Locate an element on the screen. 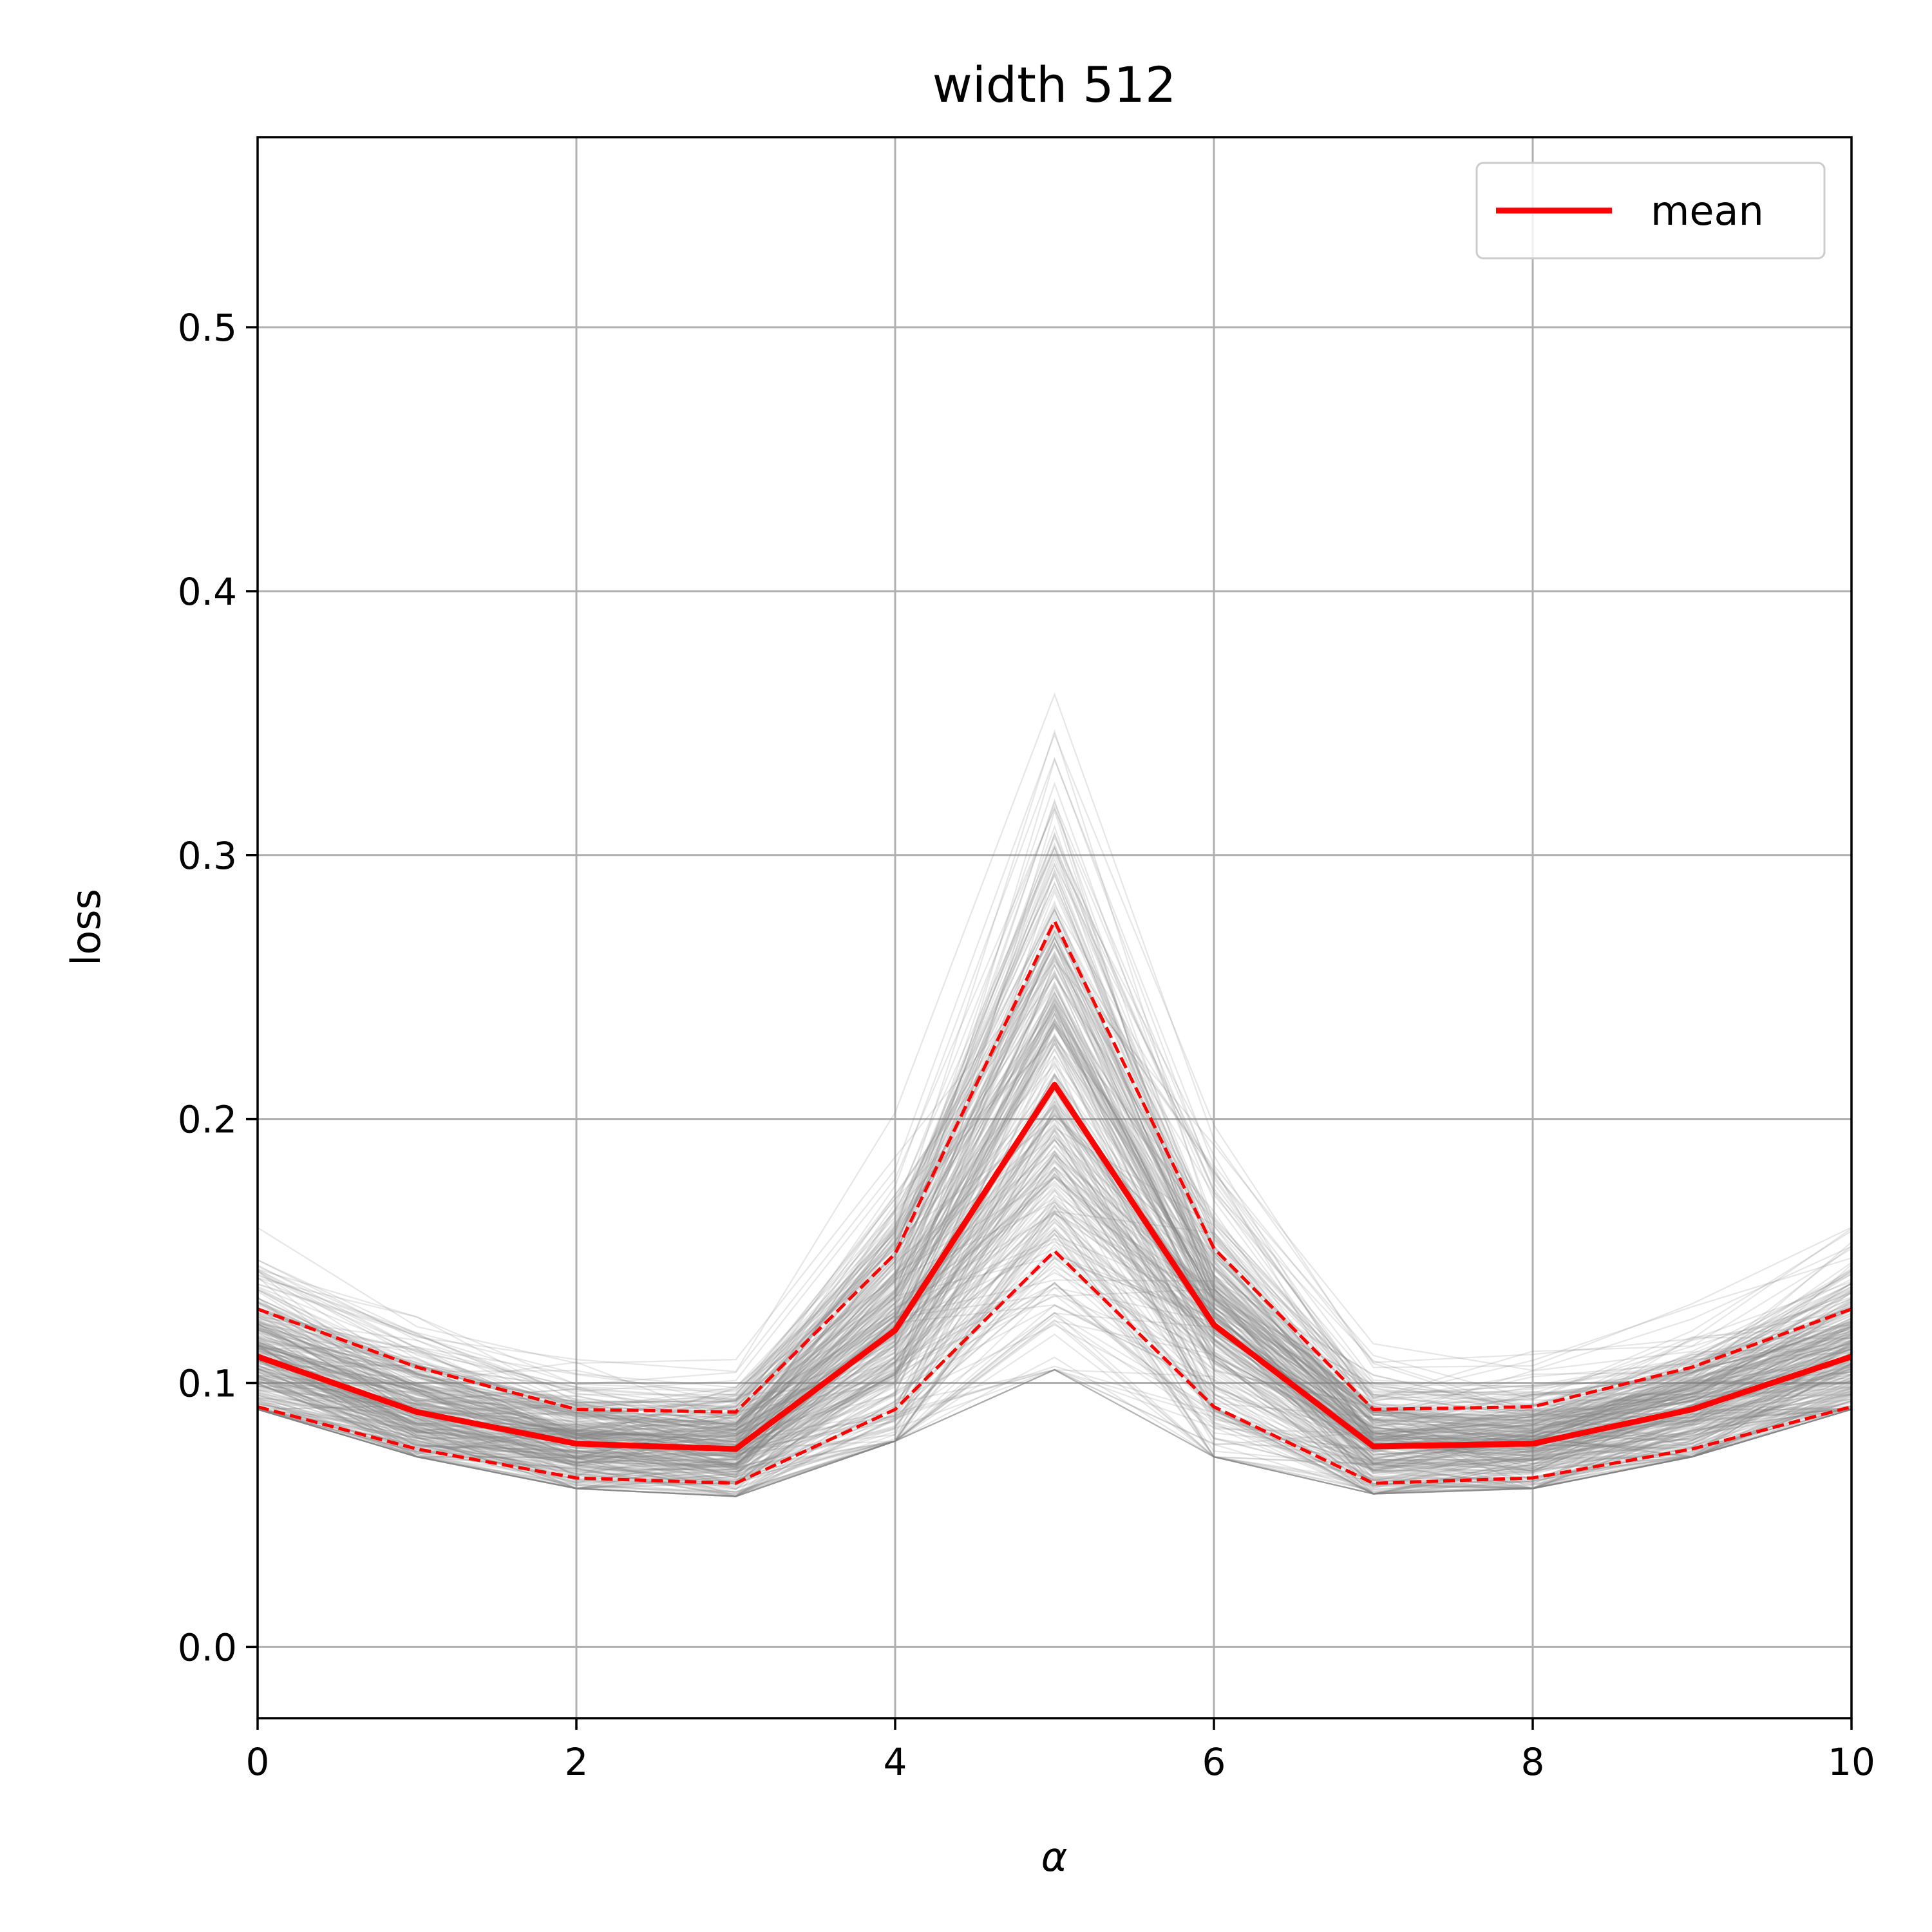 This screenshot has height=1932, width=1932. x-tick-label-5: 10 is located at coordinates (1851, 1762).